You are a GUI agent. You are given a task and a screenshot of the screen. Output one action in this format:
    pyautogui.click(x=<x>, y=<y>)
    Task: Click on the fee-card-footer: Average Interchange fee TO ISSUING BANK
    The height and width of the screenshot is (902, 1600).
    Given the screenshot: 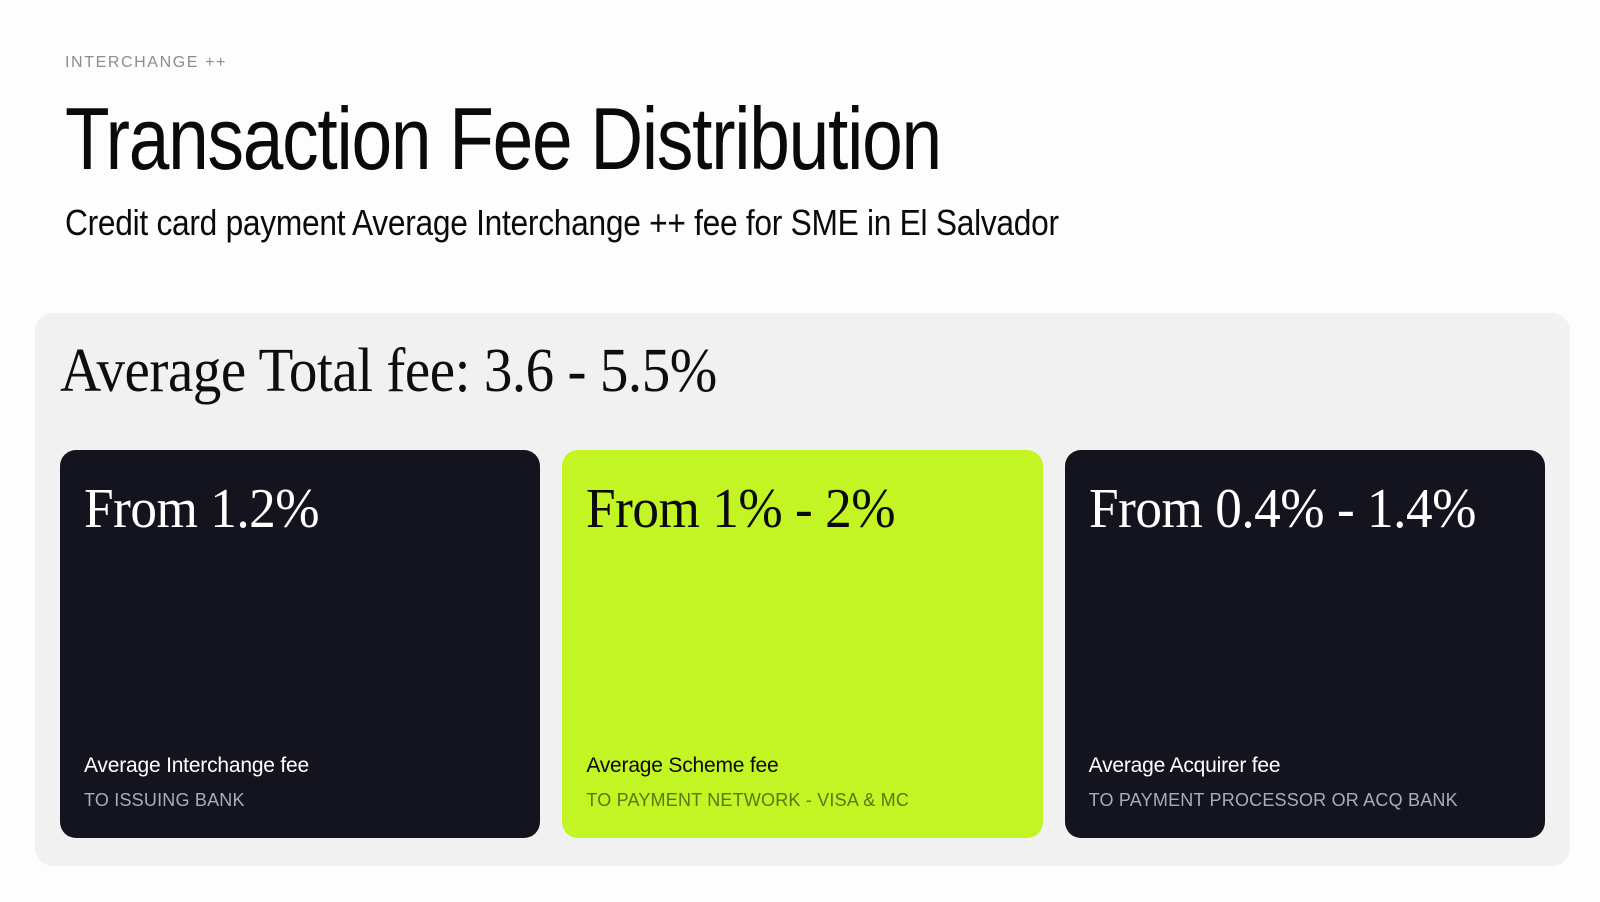 What is the action you would take?
    pyautogui.click(x=300, y=782)
    